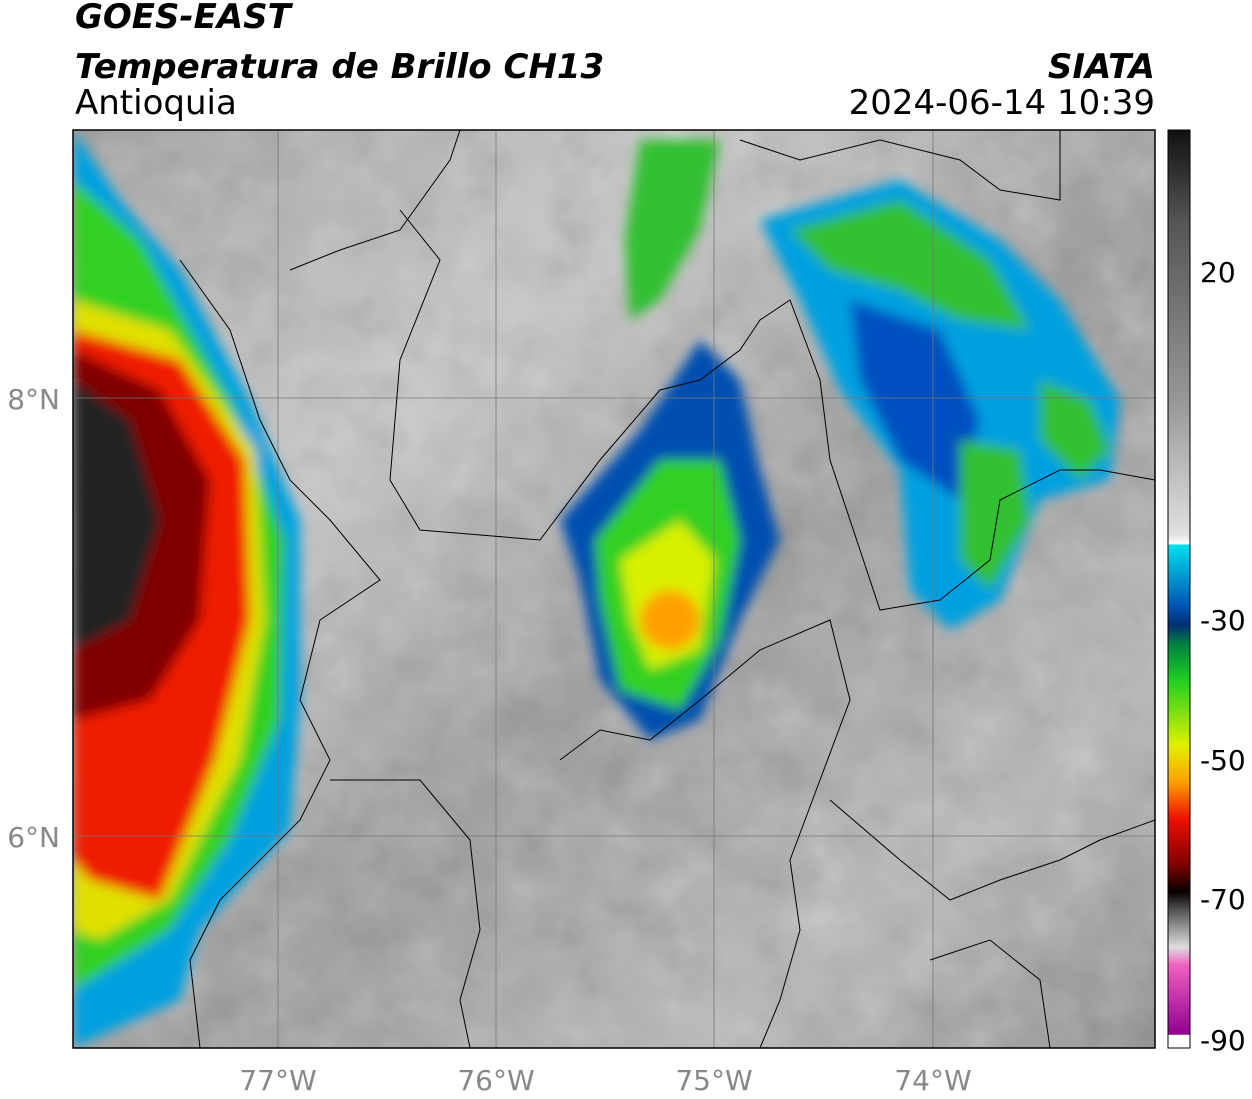 The width and height of the screenshot is (1252, 1099). What do you see at coordinates (1002, 103) in the screenshot?
I see `timestamp: 2024-06-14 10:39` at bounding box center [1002, 103].